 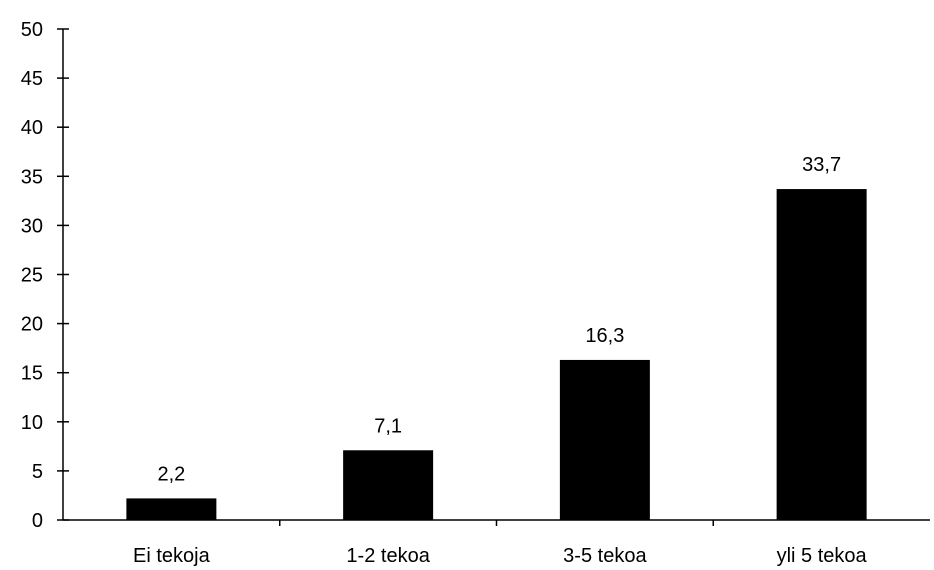 I want to click on y-tick-label: 30, so click(x=32, y=226).